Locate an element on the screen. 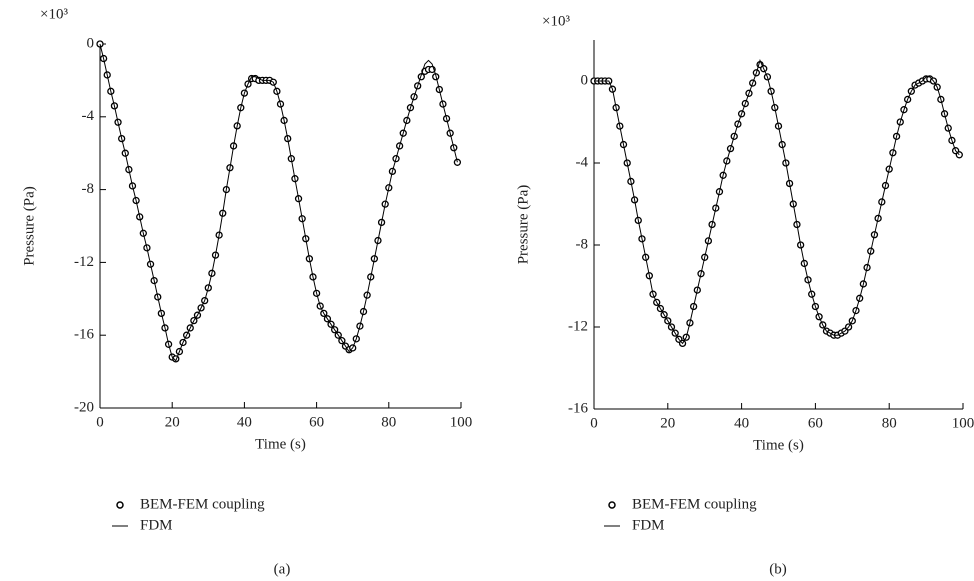 The image size is (974, 581). caption: (a) is located at coordinates (282, 569).